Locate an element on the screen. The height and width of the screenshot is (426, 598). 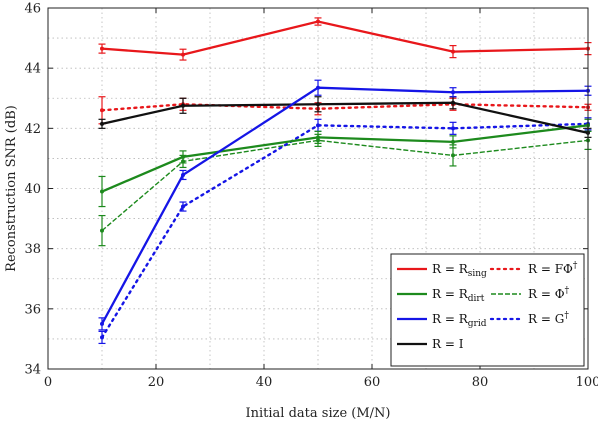
x-tick-label: 100 is located at coordinates (587, 382).